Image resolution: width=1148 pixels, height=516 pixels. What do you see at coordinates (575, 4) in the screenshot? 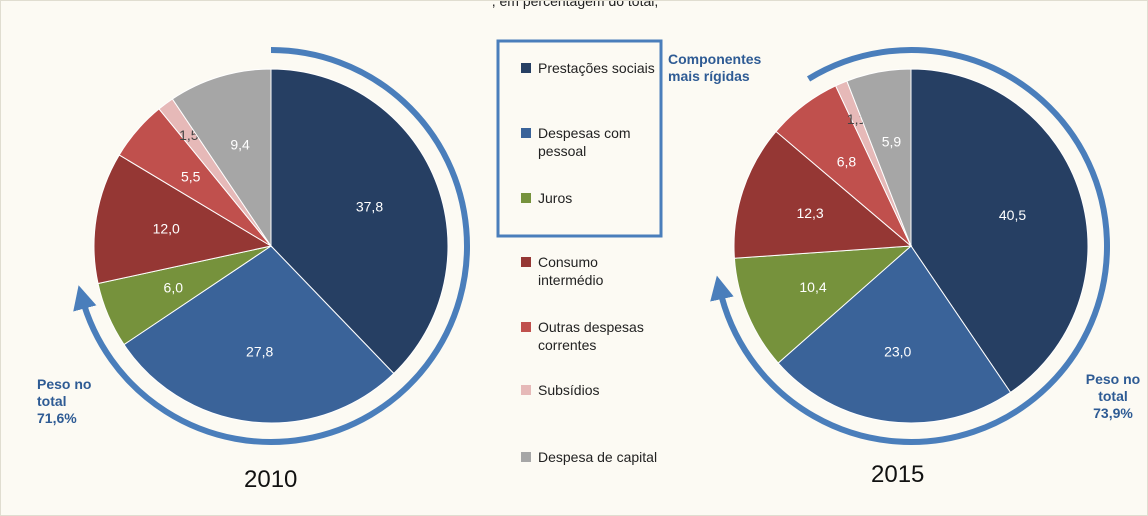
I see `title: , em percentagem do total,` at bounding box center [575, 4].